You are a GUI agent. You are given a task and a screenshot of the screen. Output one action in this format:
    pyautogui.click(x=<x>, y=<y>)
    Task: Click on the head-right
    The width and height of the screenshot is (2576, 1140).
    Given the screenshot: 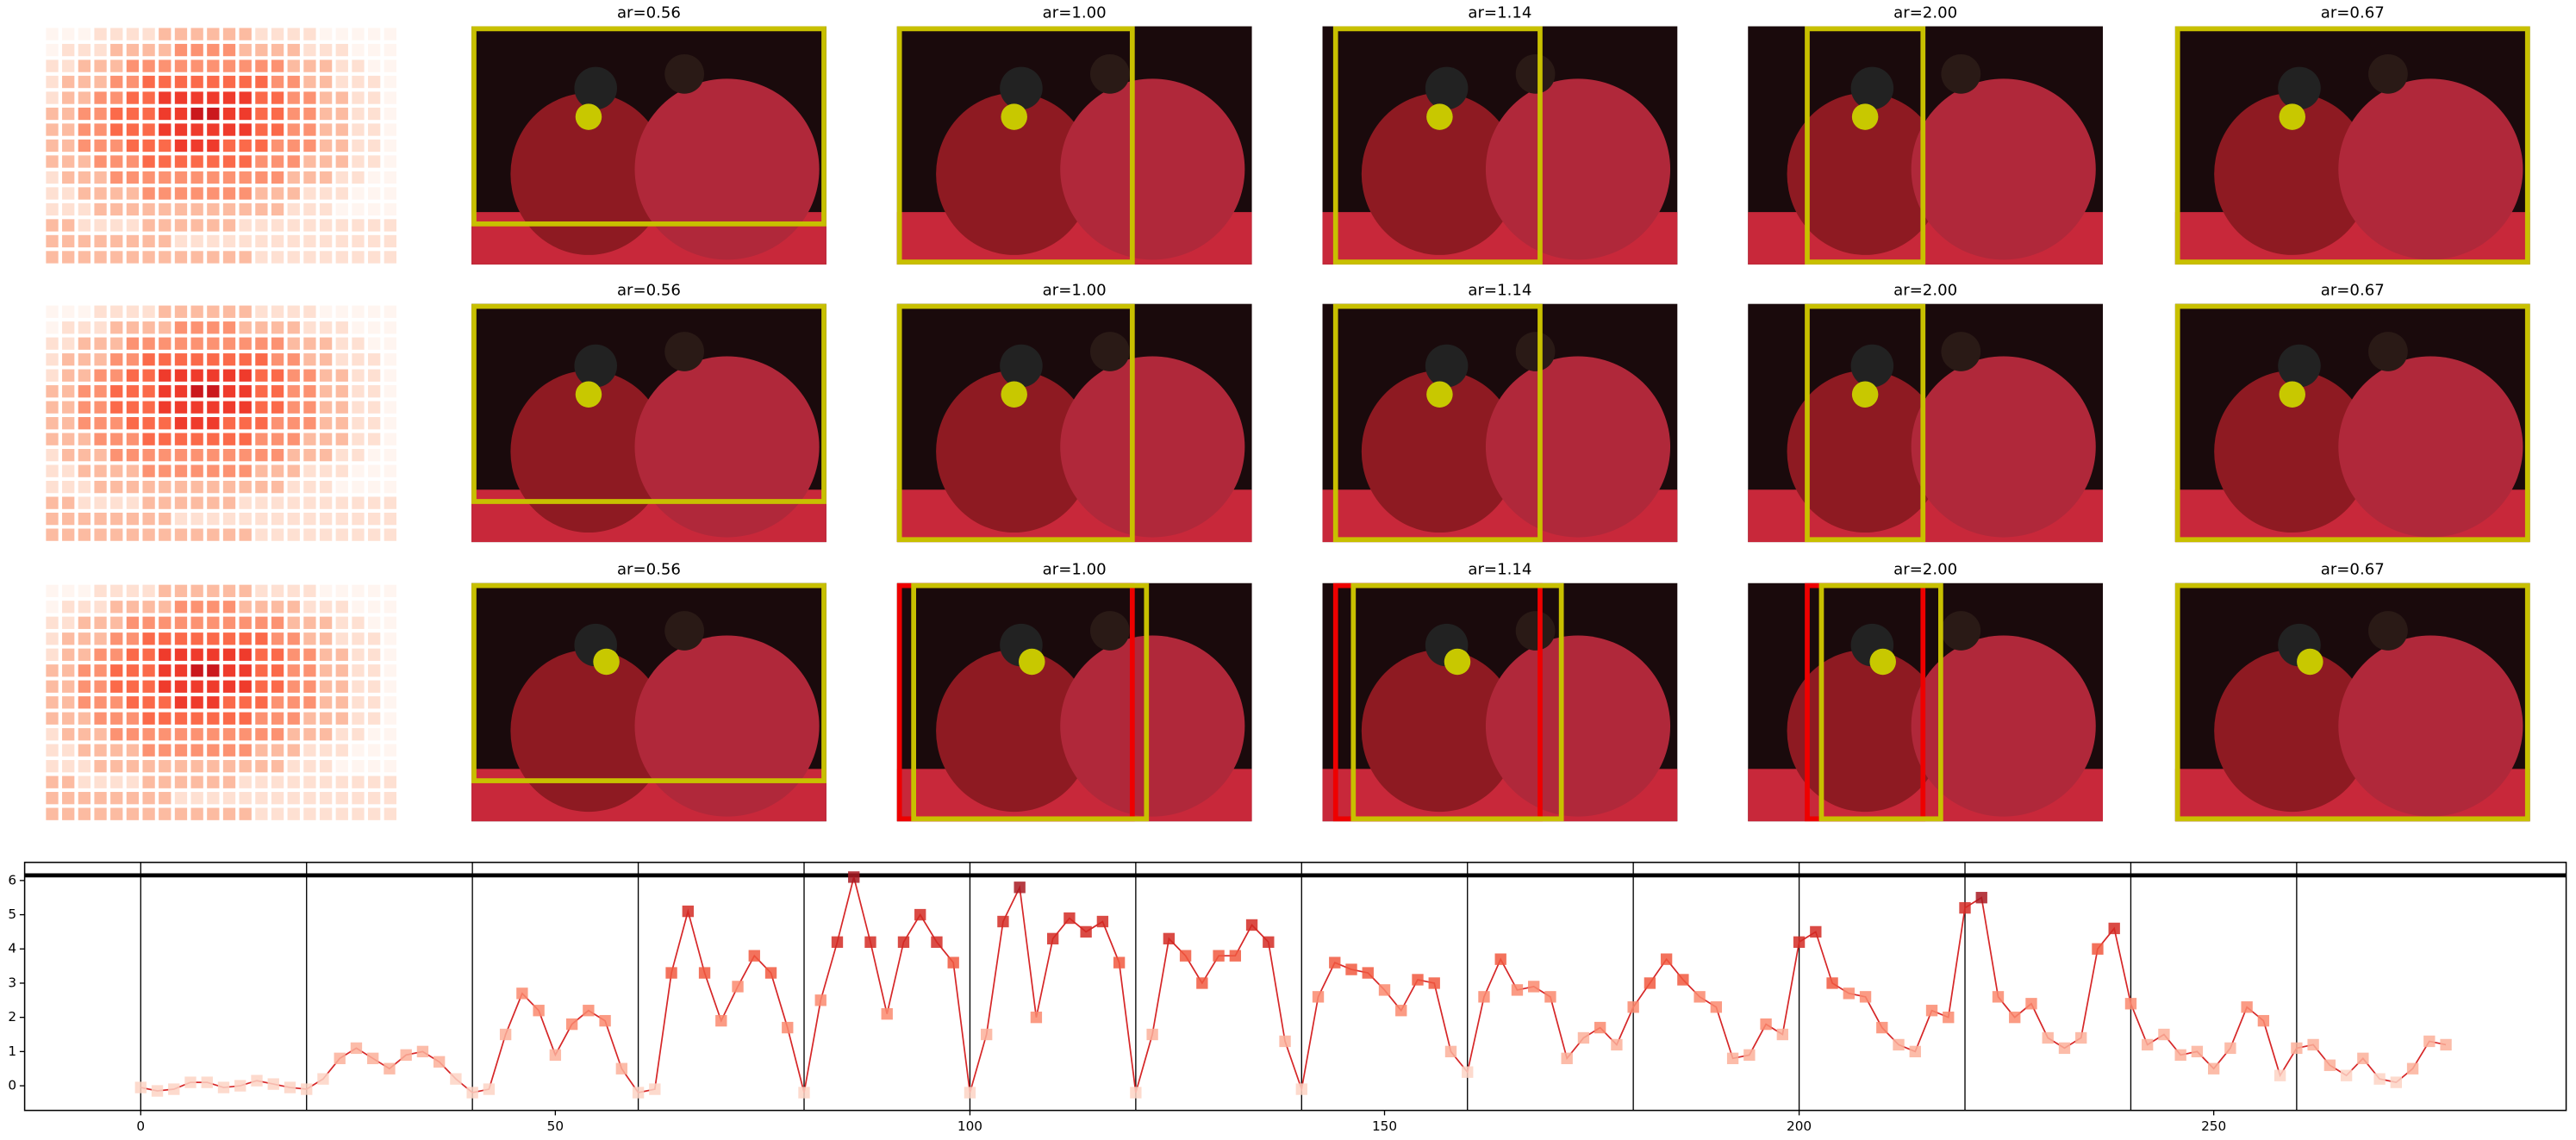 What is the action you would take?
    pyautogui.click(x=1961, y=631)
    